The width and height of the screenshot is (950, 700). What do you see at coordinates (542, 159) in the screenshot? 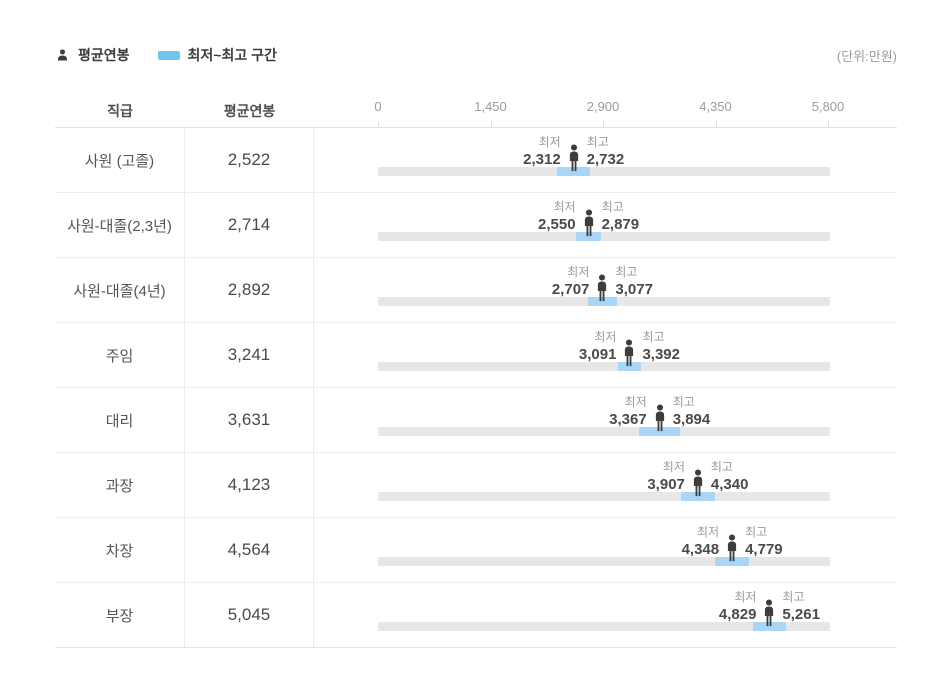
I see `min-value: 2,312` at bounding box center [542, 159].